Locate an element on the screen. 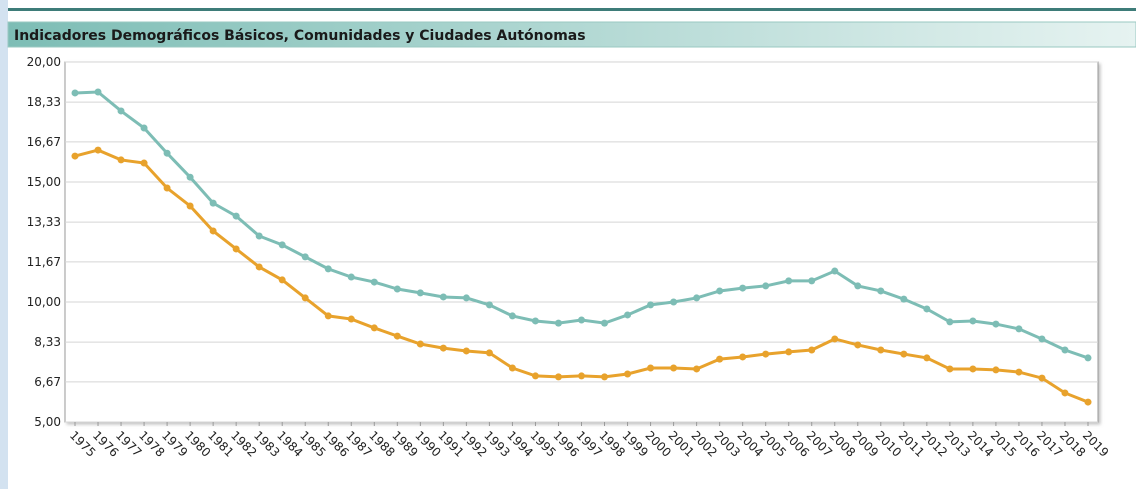 This screenshot has width=1136, height=489. x-tick-label: 1999 is located at coordinates (634, 443).